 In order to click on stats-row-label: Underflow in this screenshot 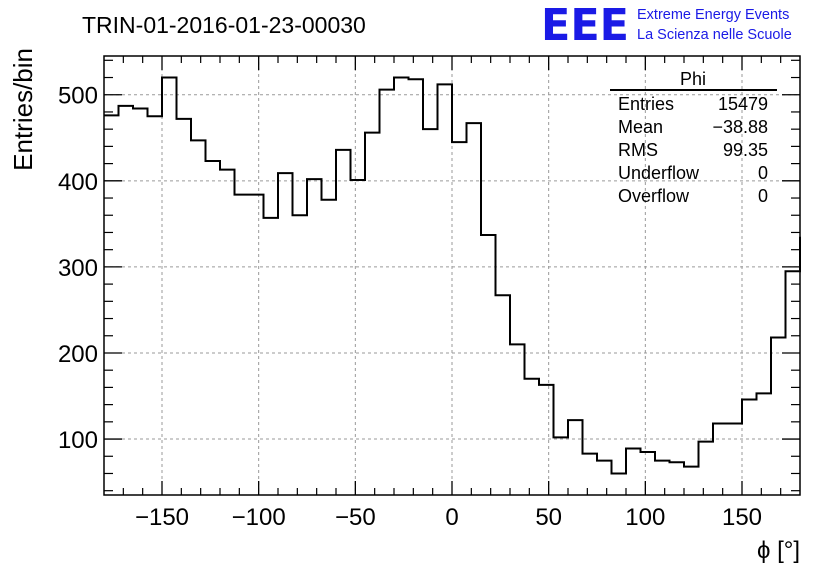, I will do `click(659, 173)`.